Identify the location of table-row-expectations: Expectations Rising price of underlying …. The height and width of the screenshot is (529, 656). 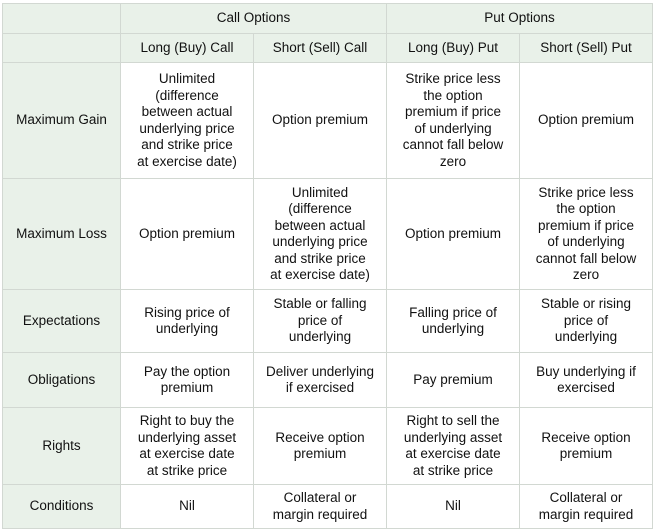
(327, 321).